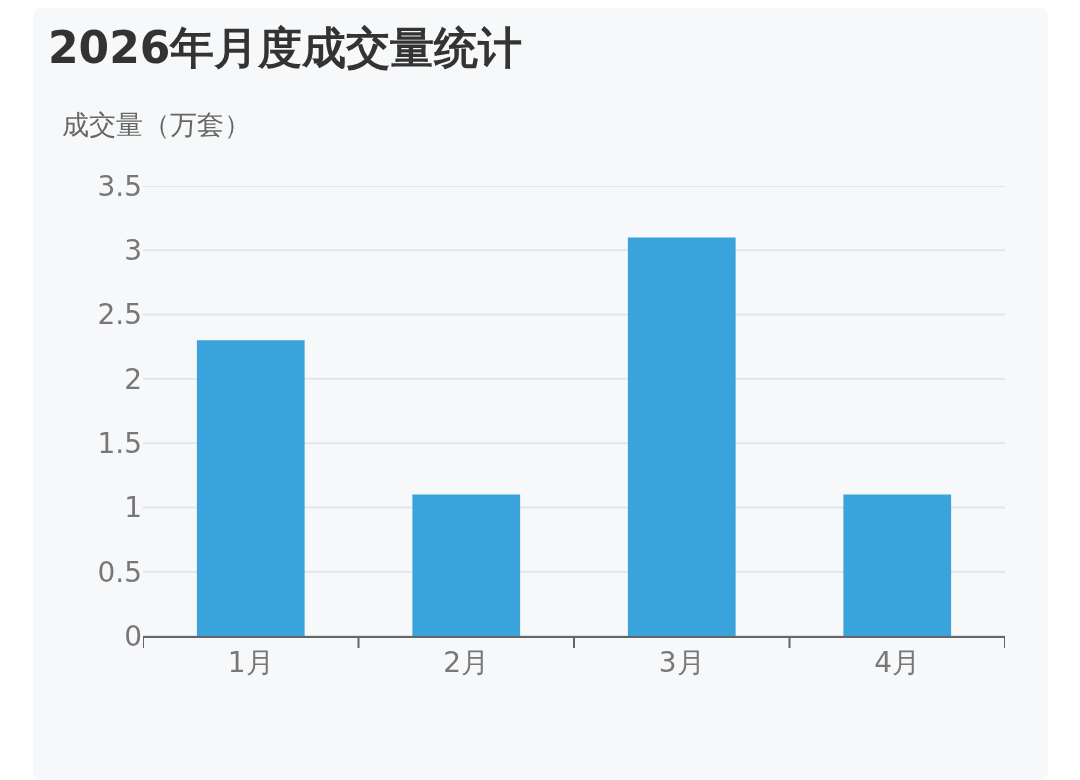  I want to click on y-axis-title: 成交量（万套）, so click(156, 124).